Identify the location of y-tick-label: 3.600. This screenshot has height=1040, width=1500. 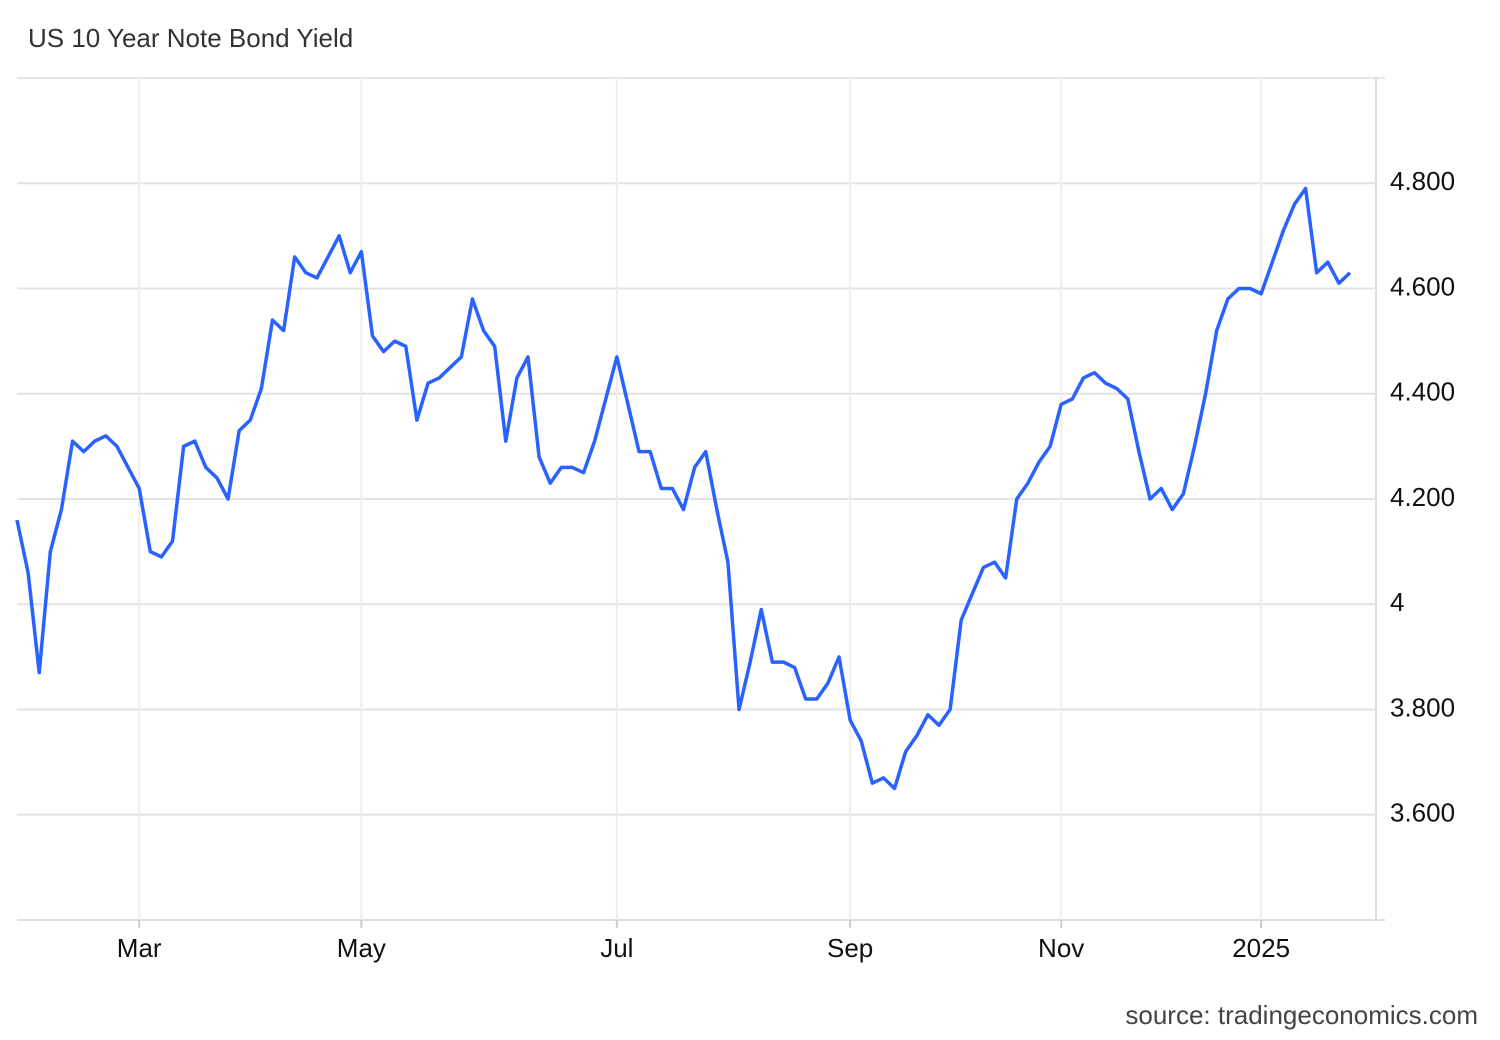
(1422, 813).